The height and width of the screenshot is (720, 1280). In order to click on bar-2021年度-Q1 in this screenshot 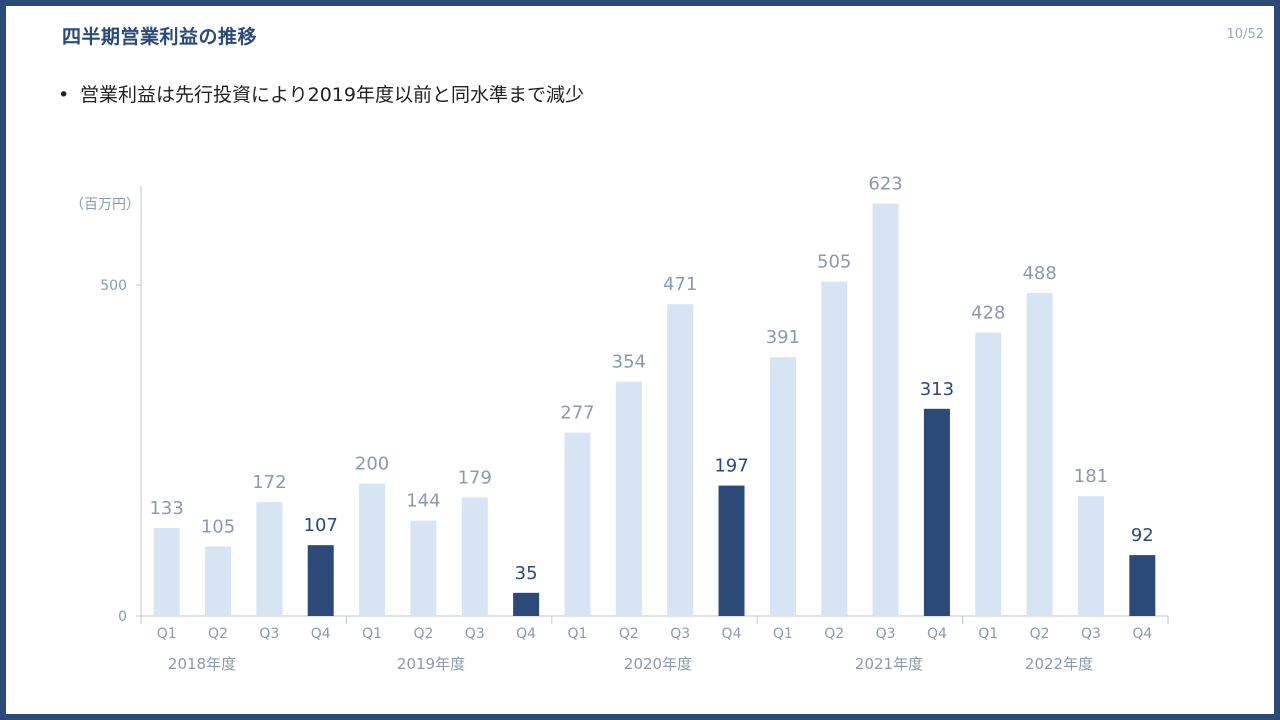, I will do `click(782, 486)`.